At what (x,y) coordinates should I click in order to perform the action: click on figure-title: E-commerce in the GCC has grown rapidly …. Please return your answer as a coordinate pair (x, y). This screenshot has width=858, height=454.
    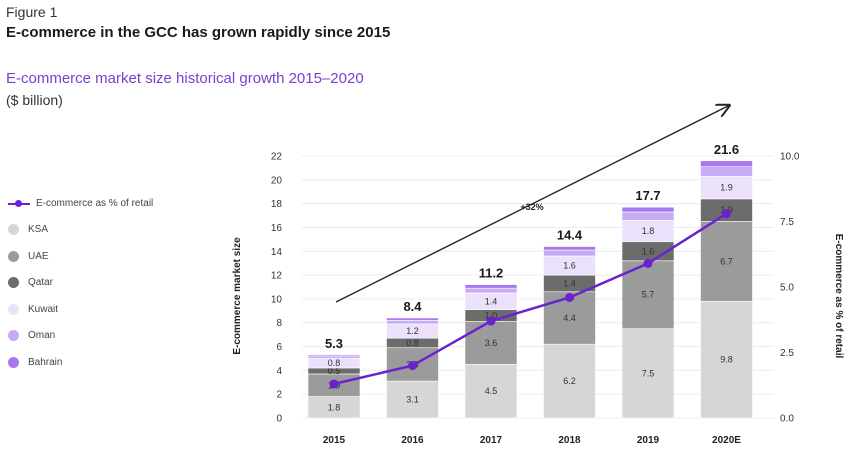
    Looking at the image, I should click on (198, 32).